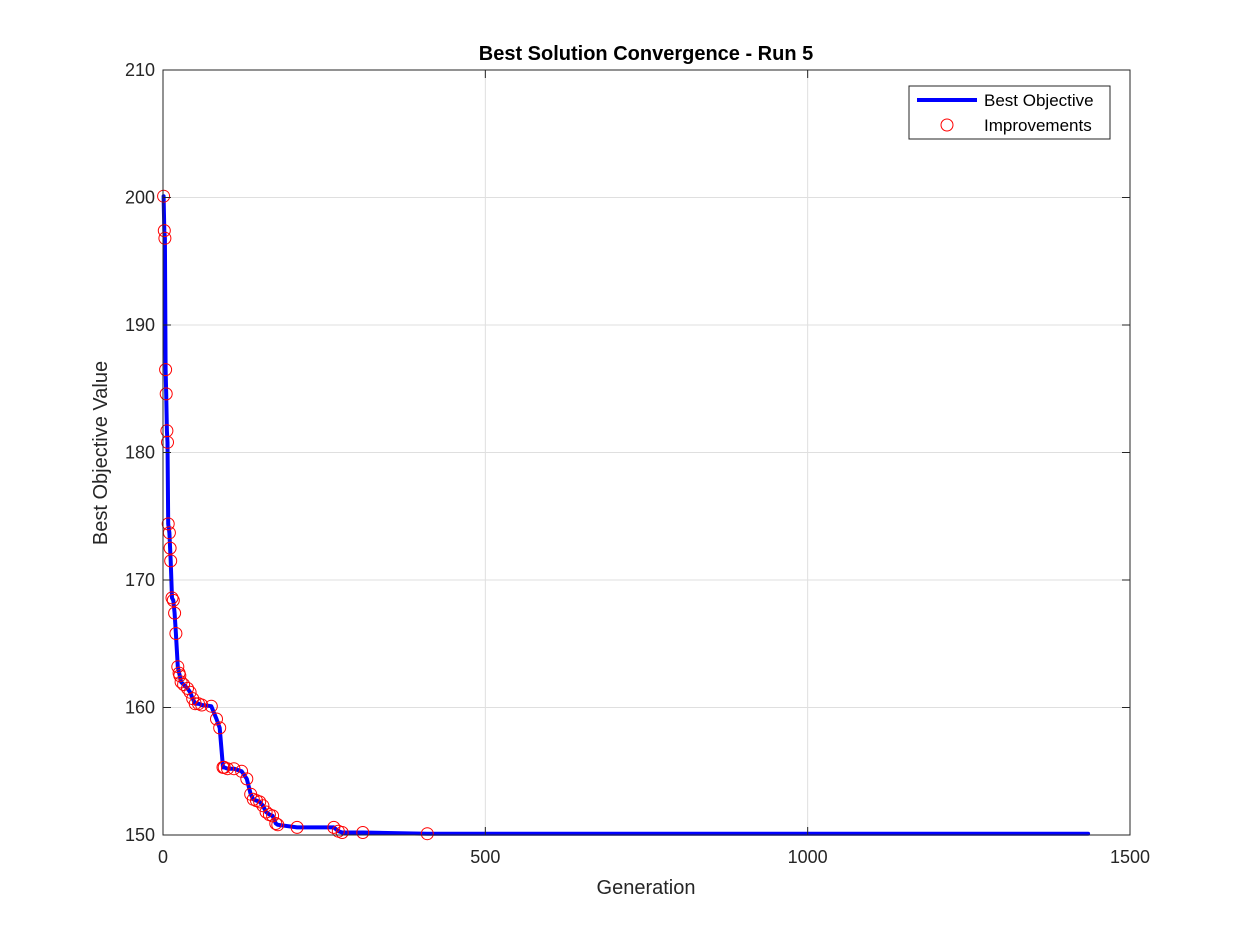 This screenshot has height=943, width=1250. Describe the element at coordinates (1039, 100) in the screenshot. I see `legend-label-best-objective: Best Objective` at that location.